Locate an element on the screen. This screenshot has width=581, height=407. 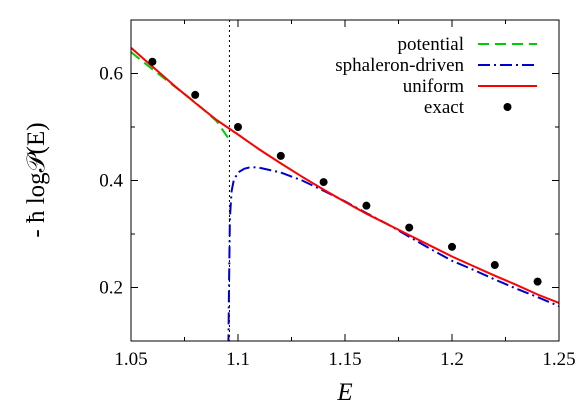
x-tick-label: 1.05 is located at coordinates (130, 359).